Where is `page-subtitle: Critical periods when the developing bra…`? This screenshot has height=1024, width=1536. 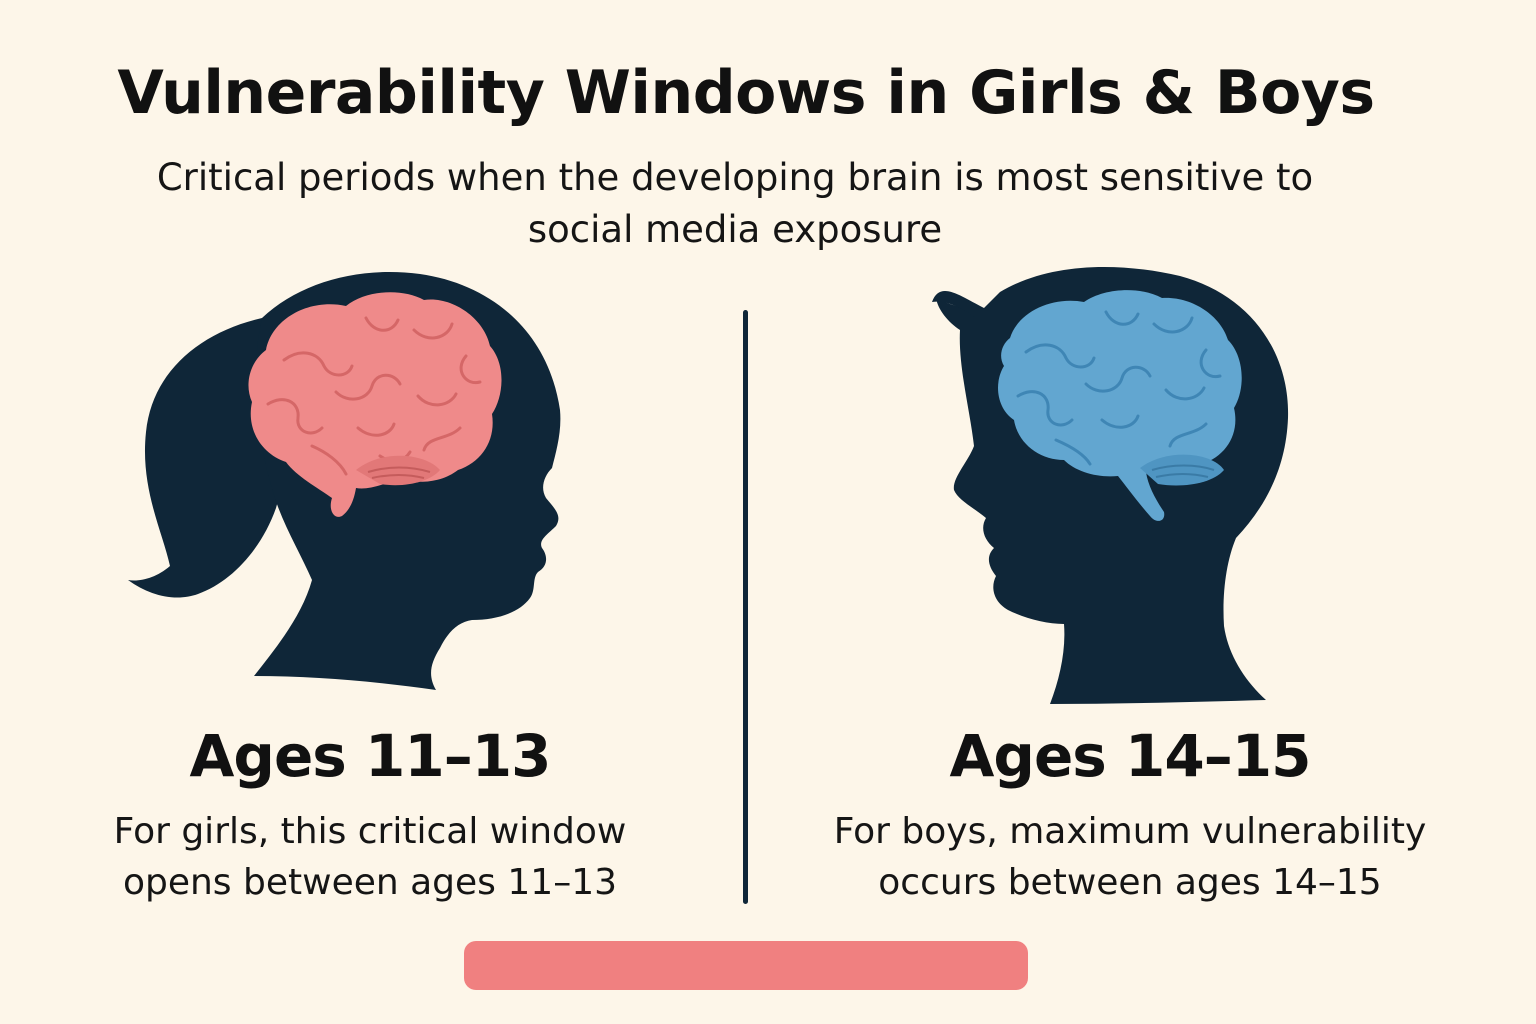 page-subtitle: Critical periods when the developing bra… is located at coordinates (735, 203).